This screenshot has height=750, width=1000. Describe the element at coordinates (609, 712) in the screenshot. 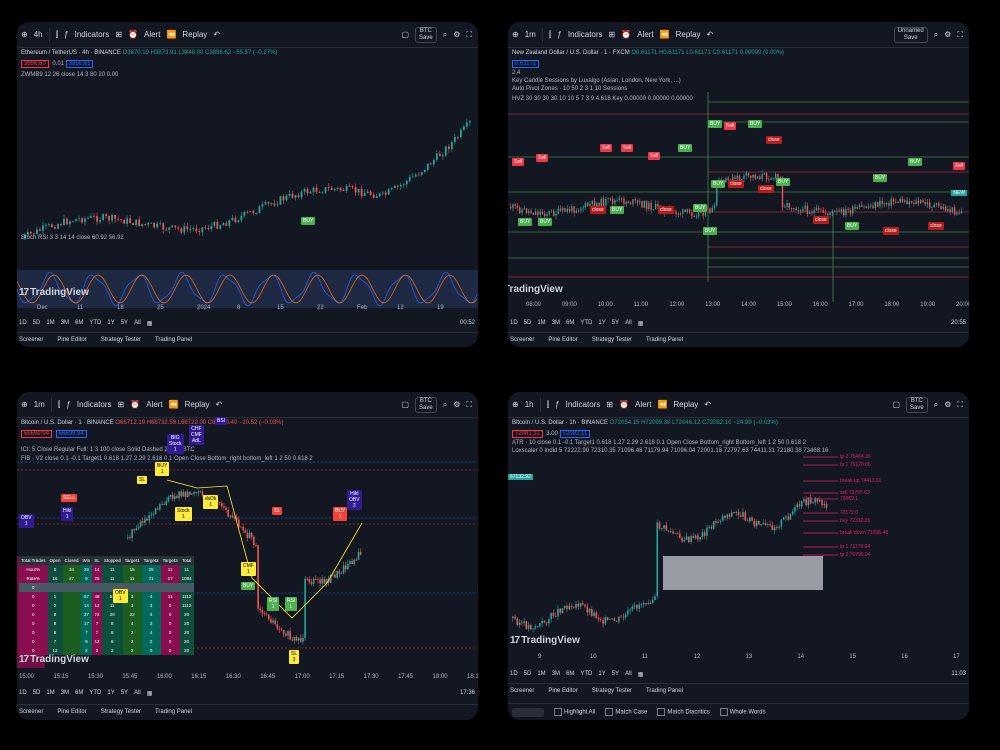

I see `checkbox` at that location.